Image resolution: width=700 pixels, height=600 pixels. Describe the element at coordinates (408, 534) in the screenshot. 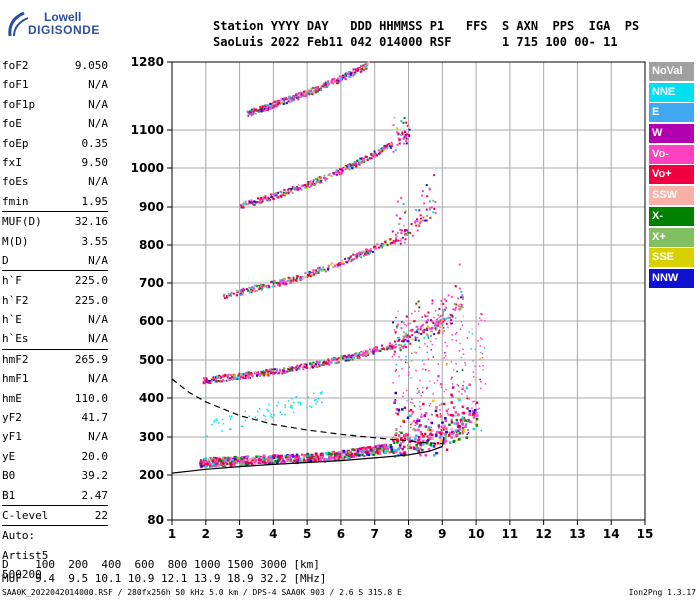

I see `x-tick-label: 8` at that location.